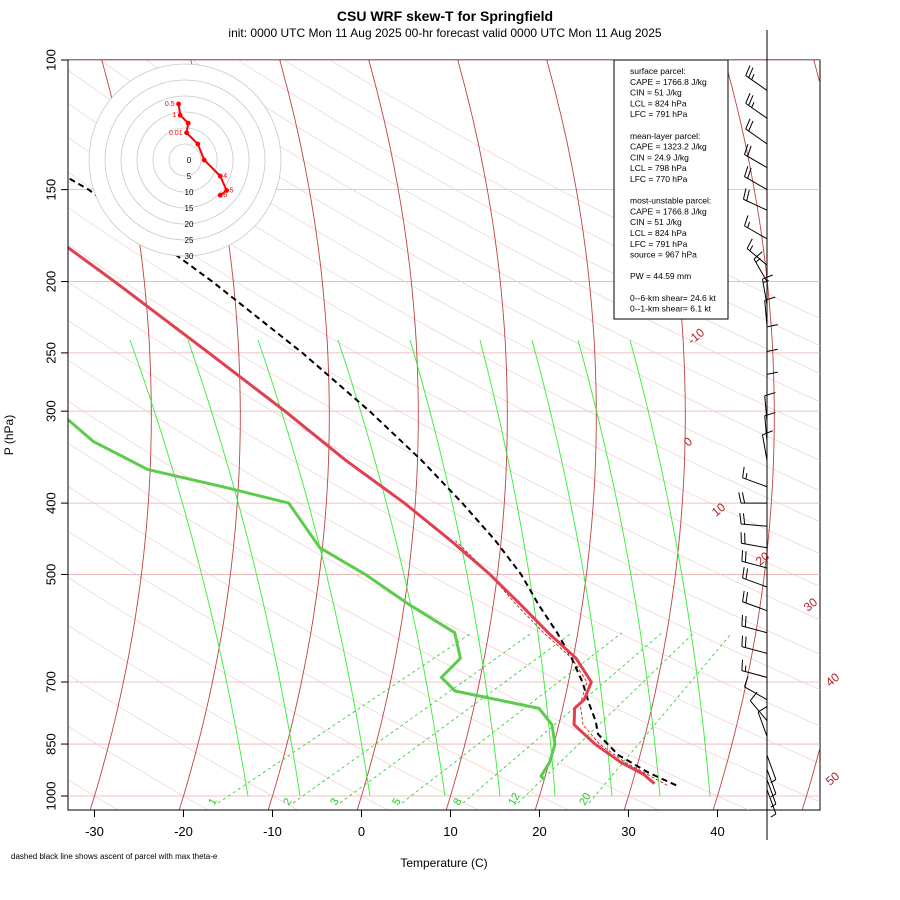 This screenshot has width=900, height=900. Describe the element at coordinates (671, 309) in the screenshot. I see `info-box-line: 0--1-km shear= 6.1 kt` at that location.